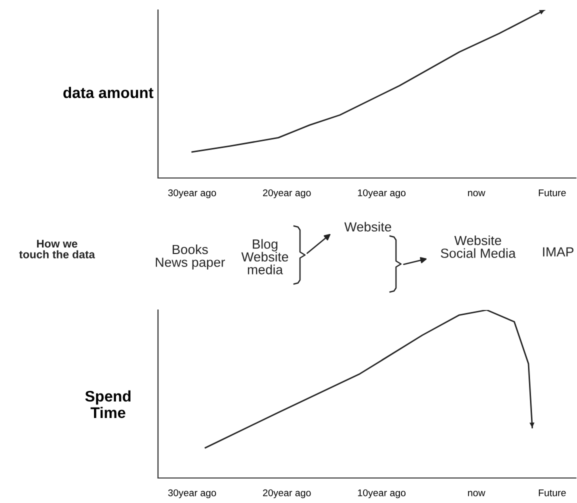  Describe the element at coordinates (264, 256) in the screenshot. I see `text: Blog Website media` at that location.